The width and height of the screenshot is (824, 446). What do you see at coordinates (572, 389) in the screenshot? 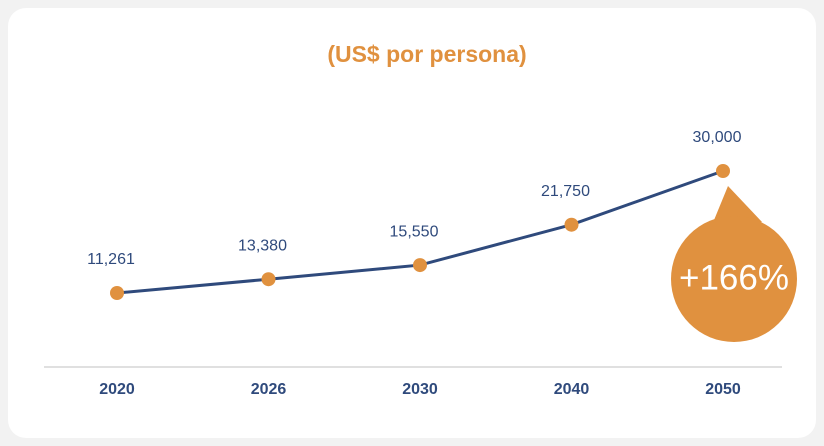
I see `x-tick-label: 2040` at bounding box center [572, 389].